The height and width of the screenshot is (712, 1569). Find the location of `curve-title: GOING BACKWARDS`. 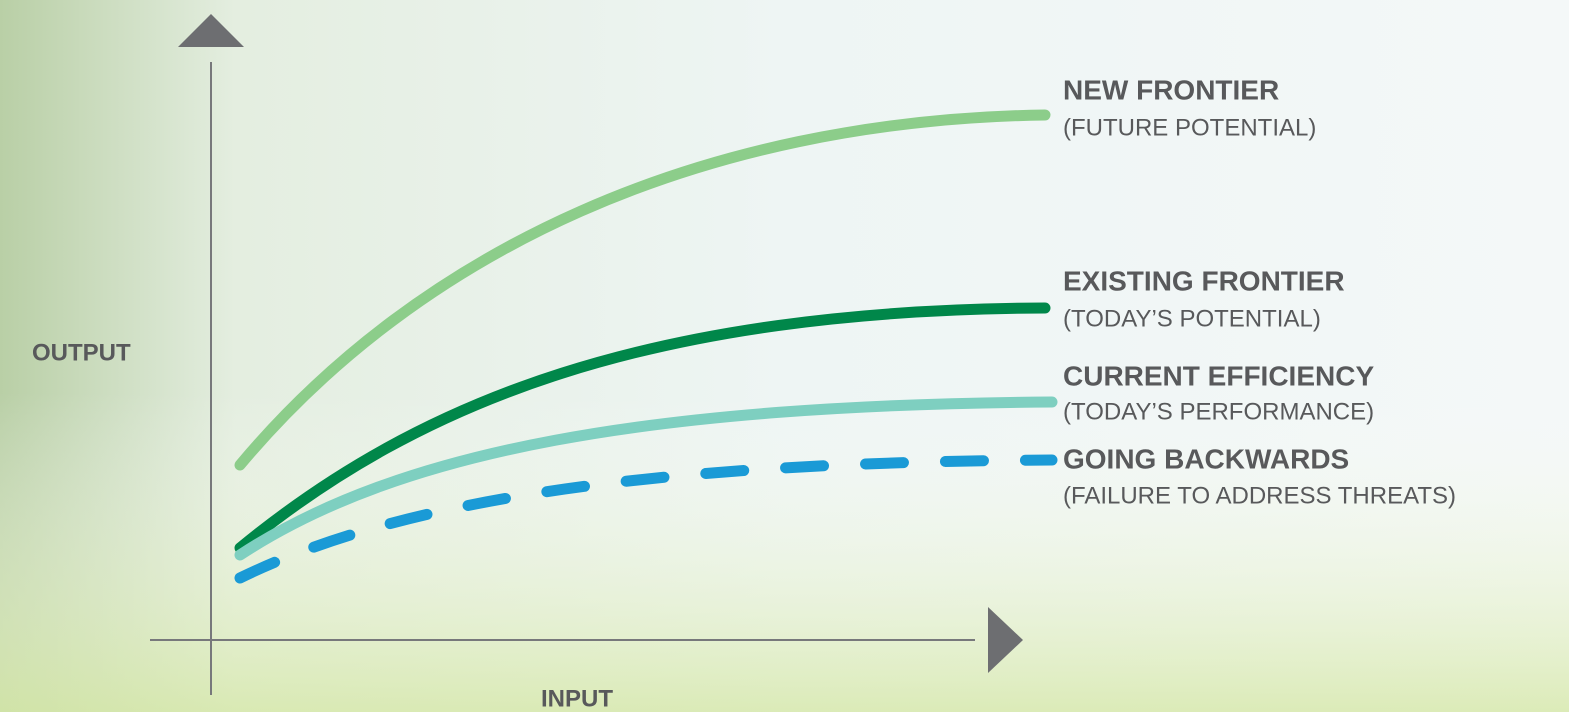

curve-title: GOING BACKWARDS is located at coordinates (1206, 458).